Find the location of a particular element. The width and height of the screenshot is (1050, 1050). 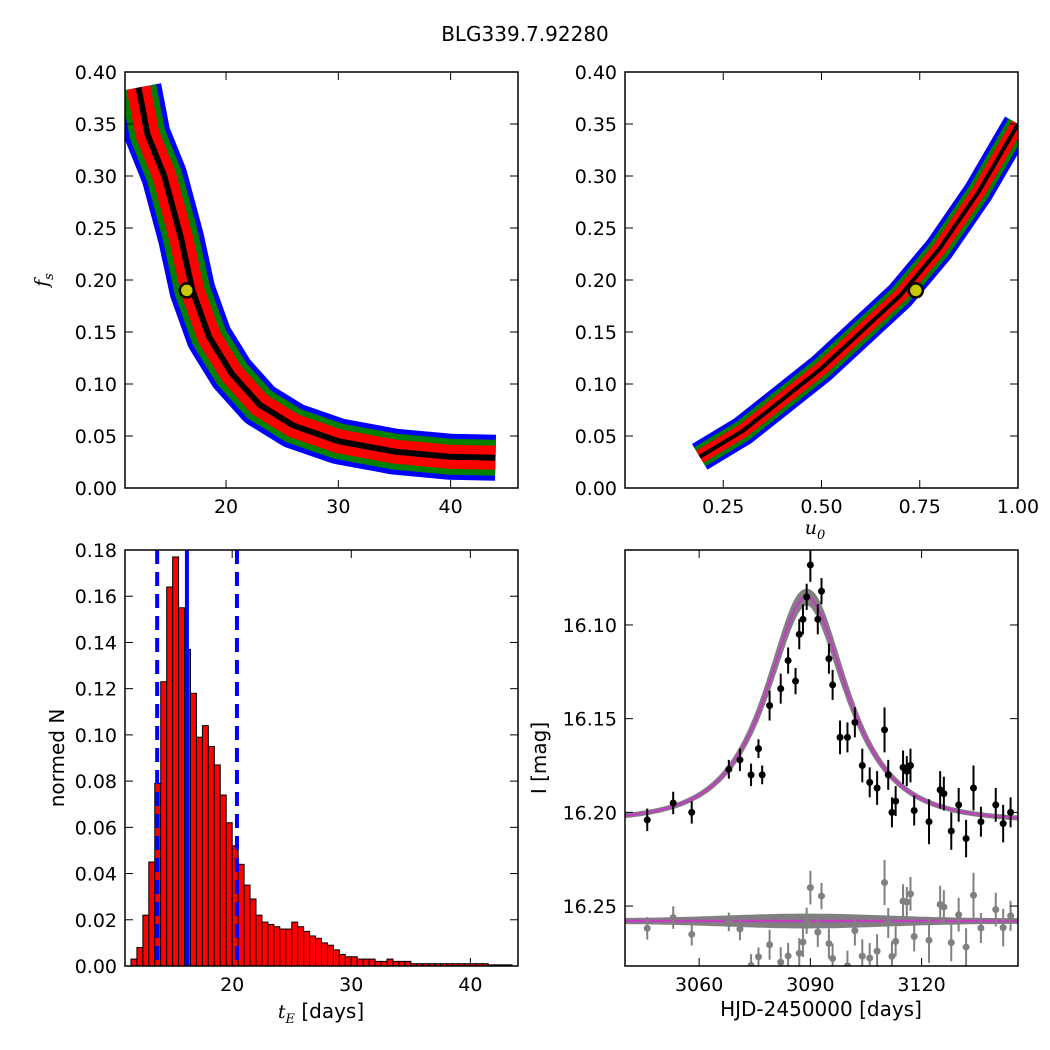

confidence-region-core is located at coordinates (315, 274).